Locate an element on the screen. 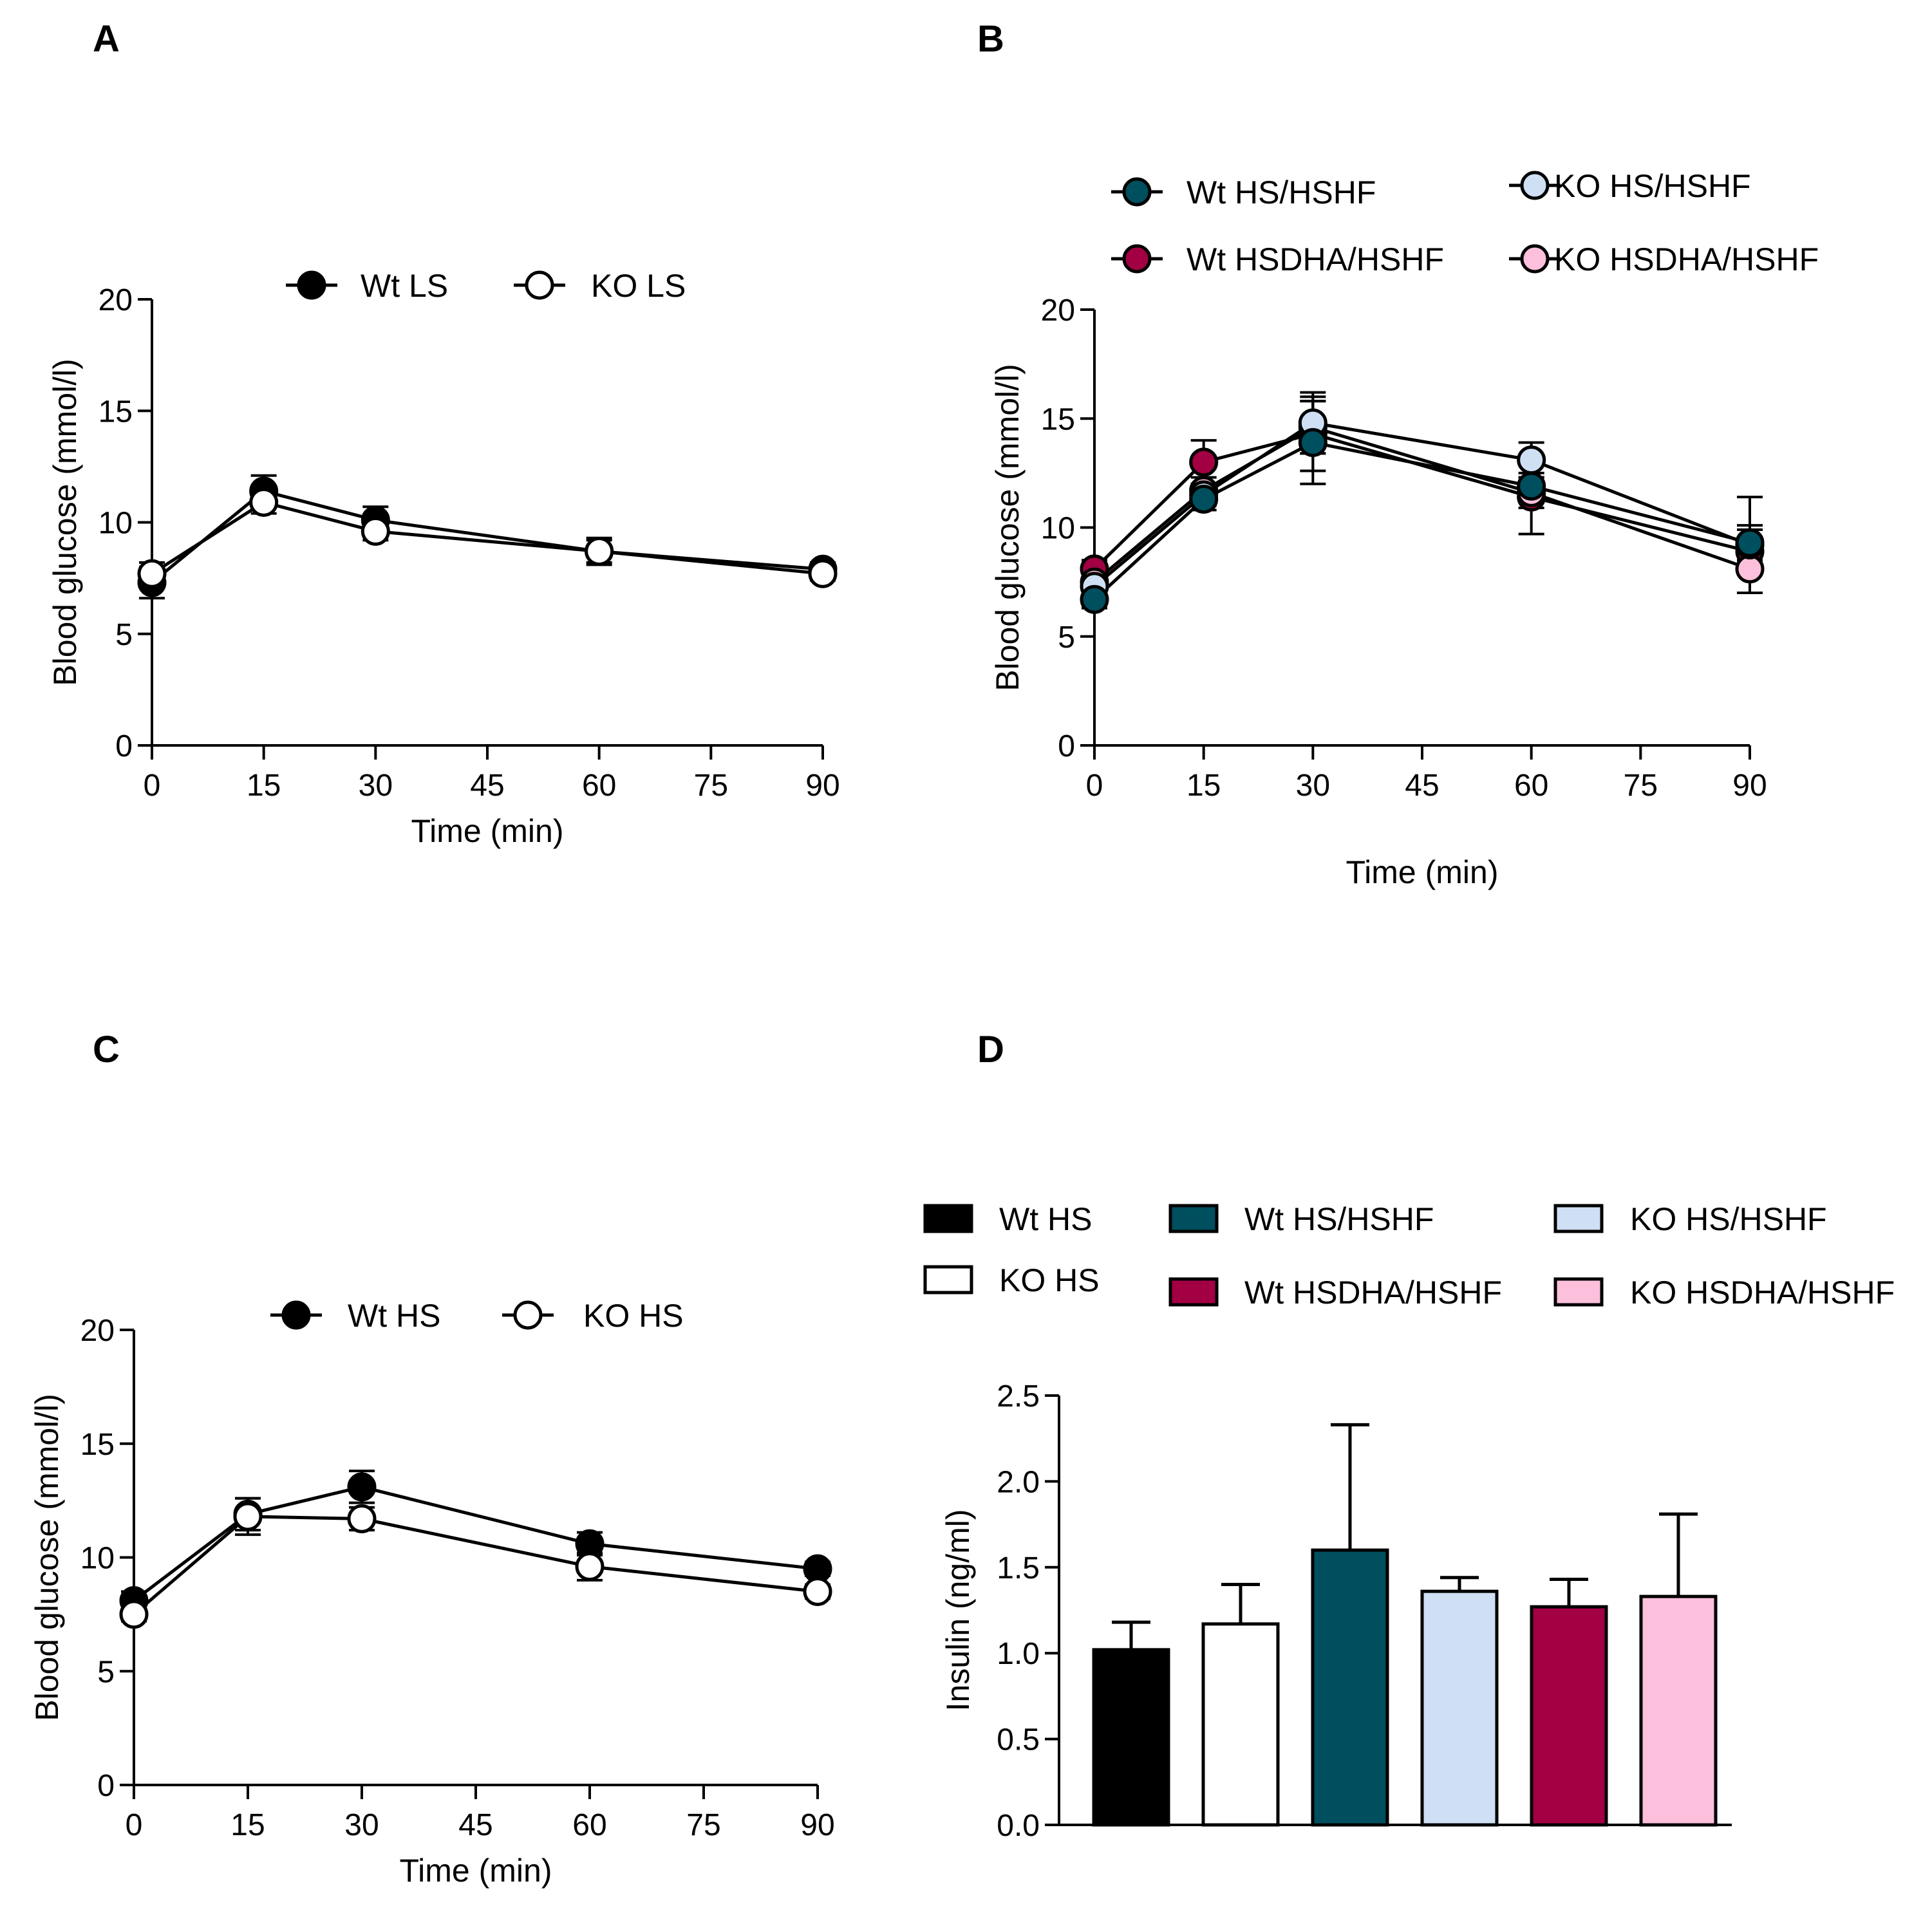 The width and height of the screenshot is (1932, 1906). panel-letter: C is located at coordinates (107, 1049).